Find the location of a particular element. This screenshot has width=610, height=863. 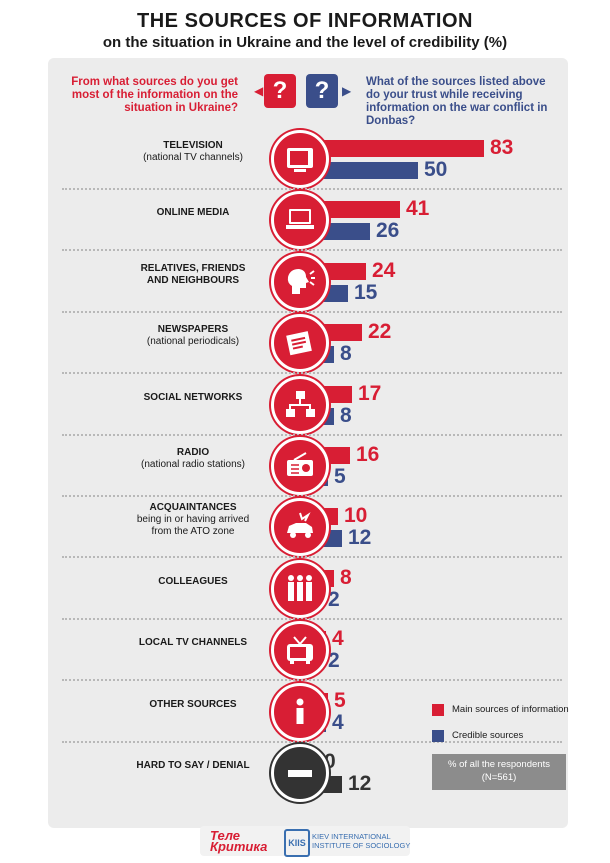

row-label-line: (national periodicals) is located at coordinates (193, 342).